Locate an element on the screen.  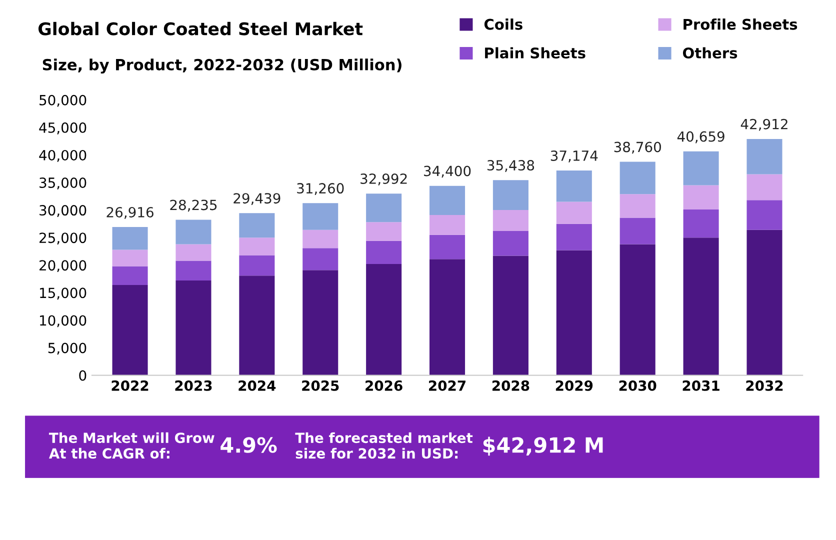
legend-label: Others is located at coordinates (710, 53).